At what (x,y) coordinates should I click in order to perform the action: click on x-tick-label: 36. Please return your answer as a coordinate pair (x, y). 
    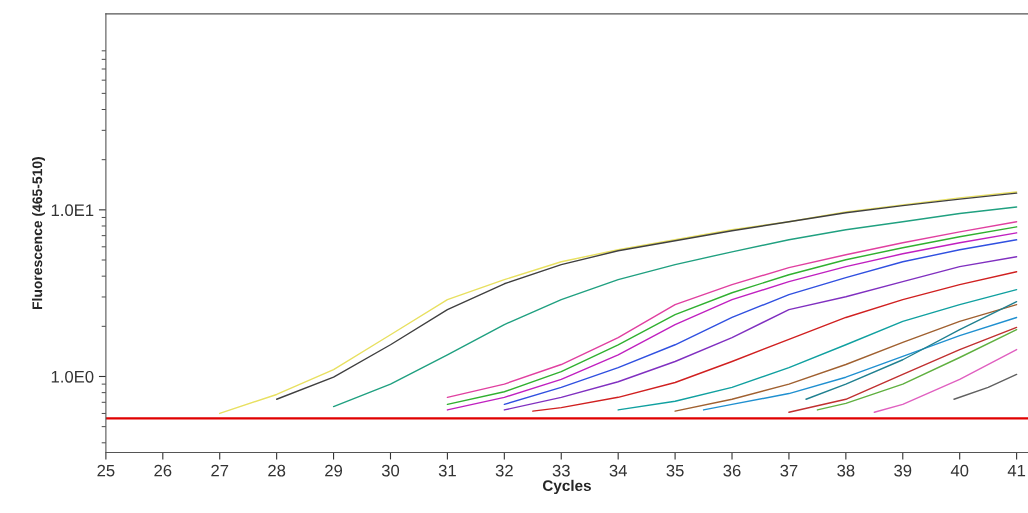
    Looking at the image, I should click on (732, 470).